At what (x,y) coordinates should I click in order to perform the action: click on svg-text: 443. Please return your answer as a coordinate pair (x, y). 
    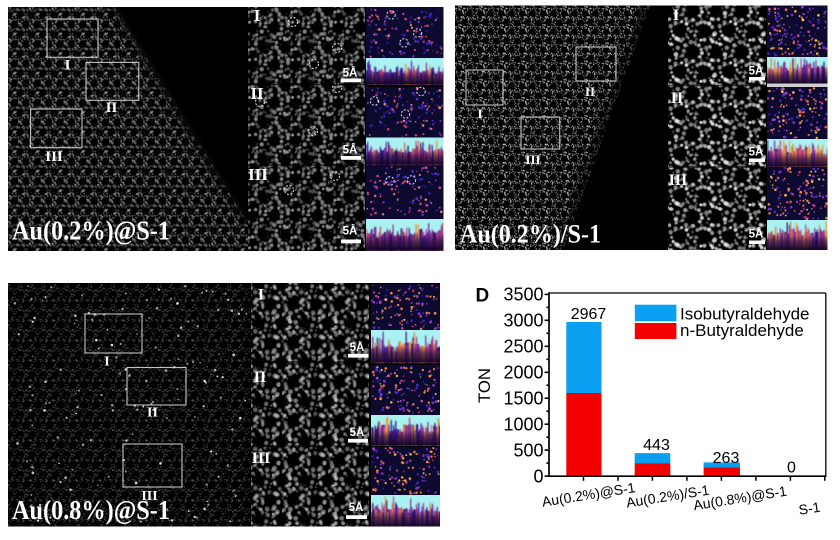
    Looking at the image, I should click on (656, 445).